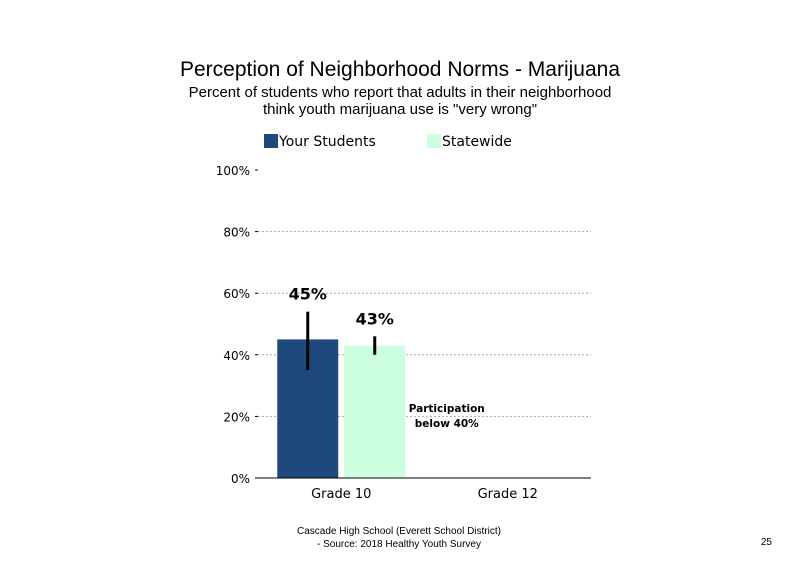 This screenshot has width=800, height=568. I want to click on legend-label-statewide: Statewide, so click(477, 142).